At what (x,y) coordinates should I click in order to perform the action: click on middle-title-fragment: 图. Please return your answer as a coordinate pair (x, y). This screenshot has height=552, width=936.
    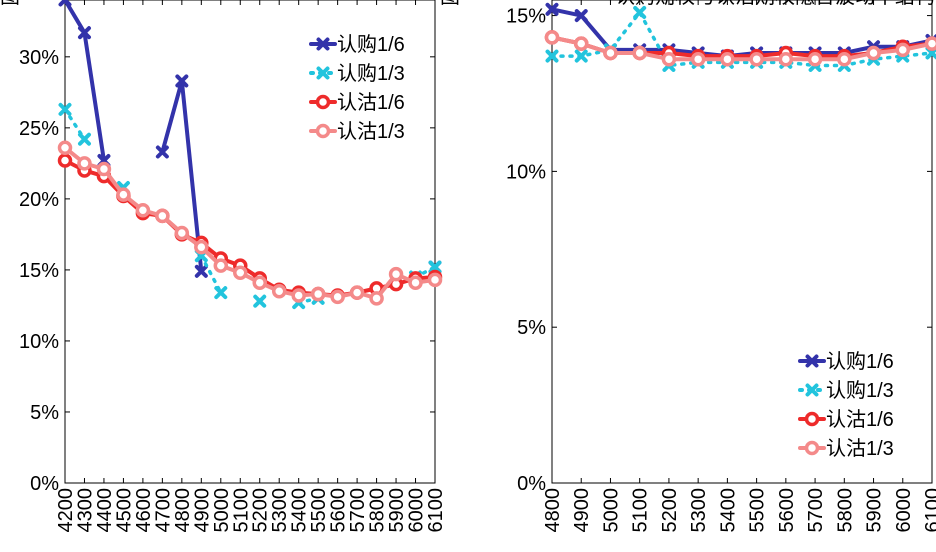
    Looking at the image, I should click on (450, 4).